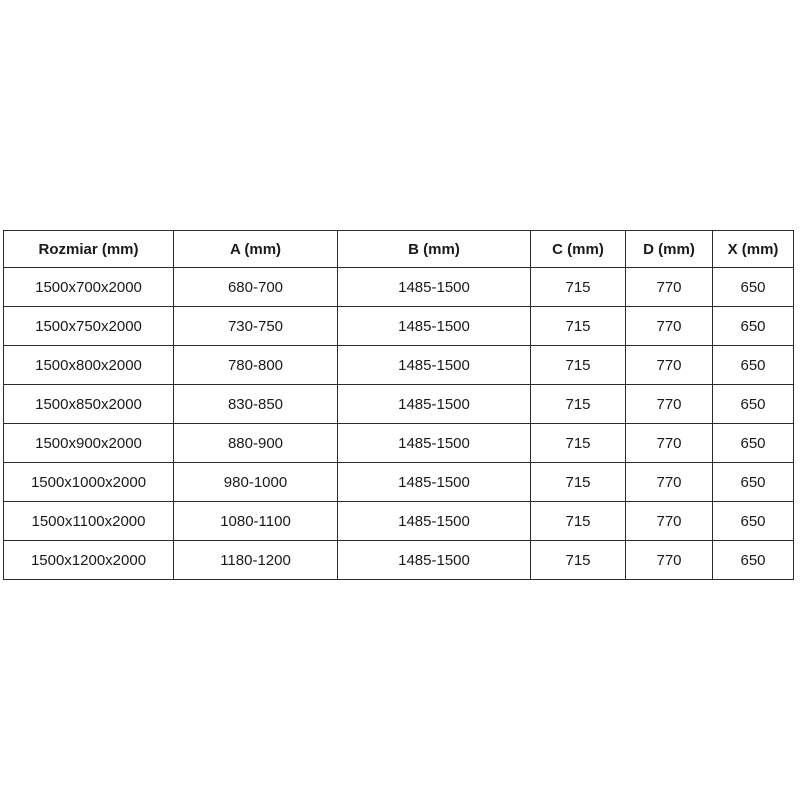  What do you see at coordinates (88, 365) in the screenshot?
I see `table-cell: 1500x800x2000` at bounding box center [88, 365].